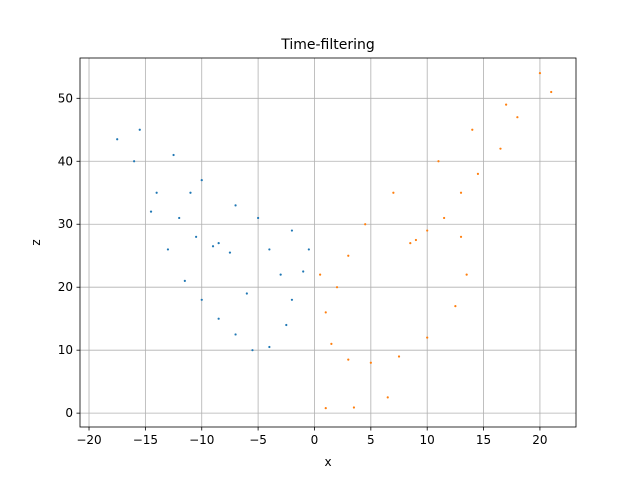  Describe the element at coordinates (213, 240) in the screenshot. I see `left-lobe-series` at that location.